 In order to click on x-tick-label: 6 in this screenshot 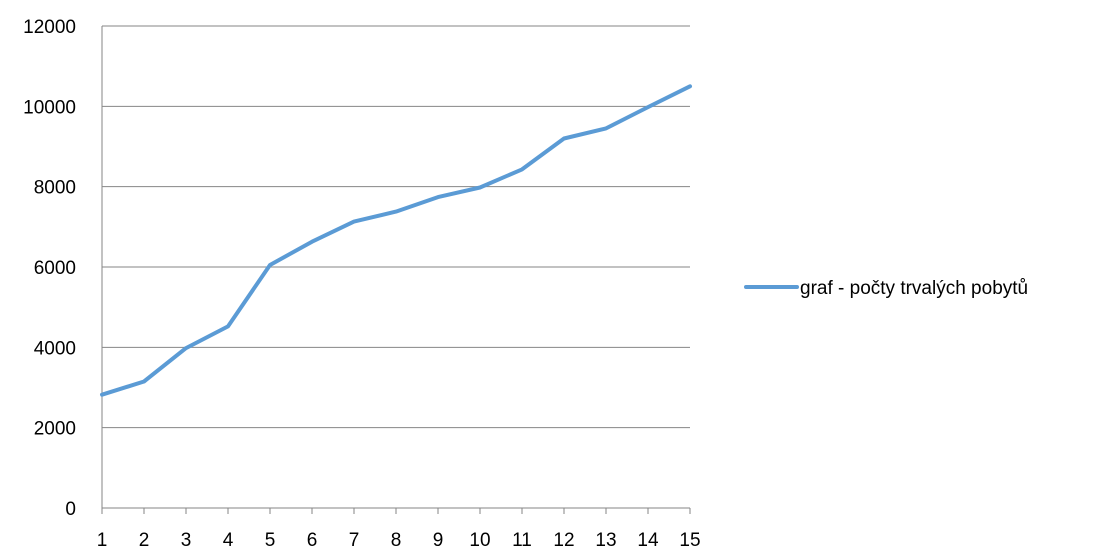, I will do `click(312, 540)`.